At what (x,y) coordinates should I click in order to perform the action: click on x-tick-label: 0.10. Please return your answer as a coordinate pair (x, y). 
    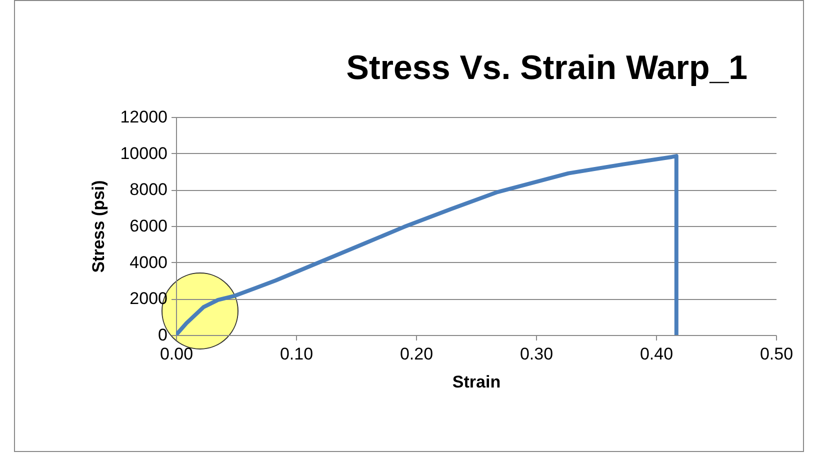
    Looking at the image, I should click on (297, 354).